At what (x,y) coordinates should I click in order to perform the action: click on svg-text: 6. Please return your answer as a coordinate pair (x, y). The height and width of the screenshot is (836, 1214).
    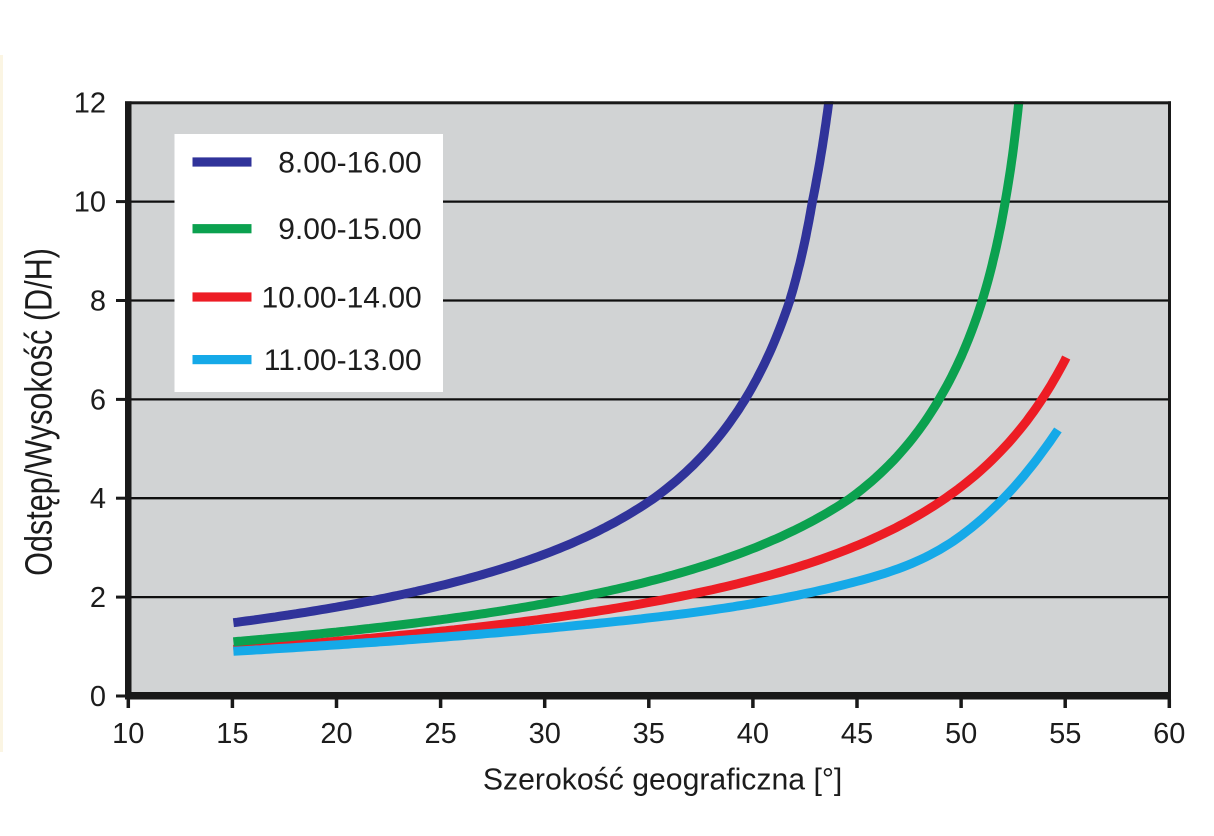
    Looking at the image, I should click on (98, 400).